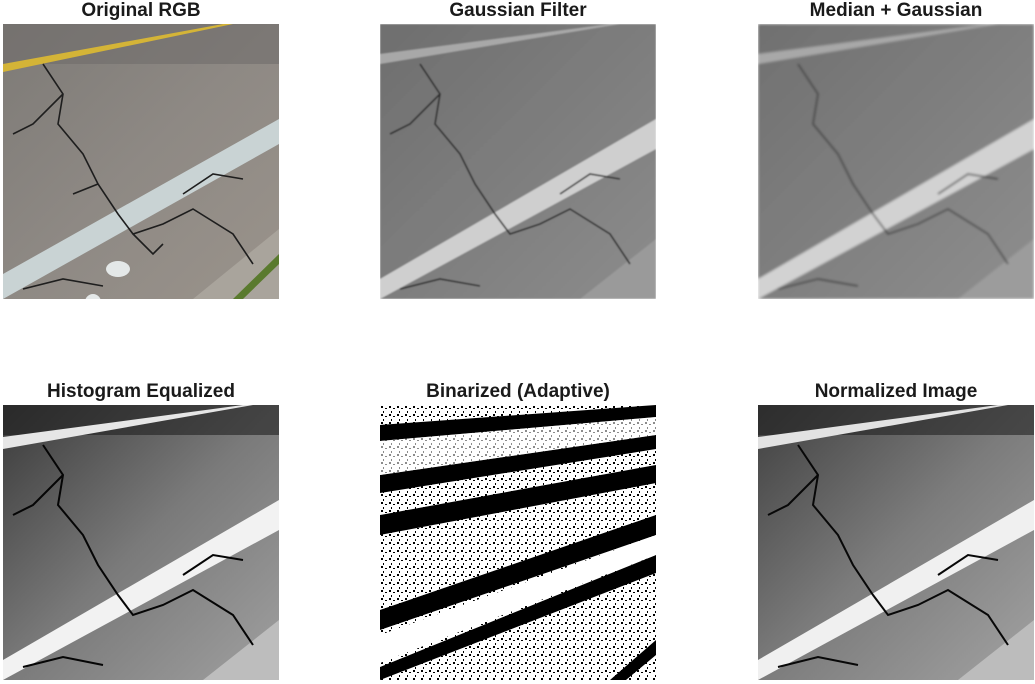 The width and height of the screenshot is (1035, 684). Describe the element at coordinates (881, 392) in the screenshot. I see `panel-title: Normalized Image` at that location.